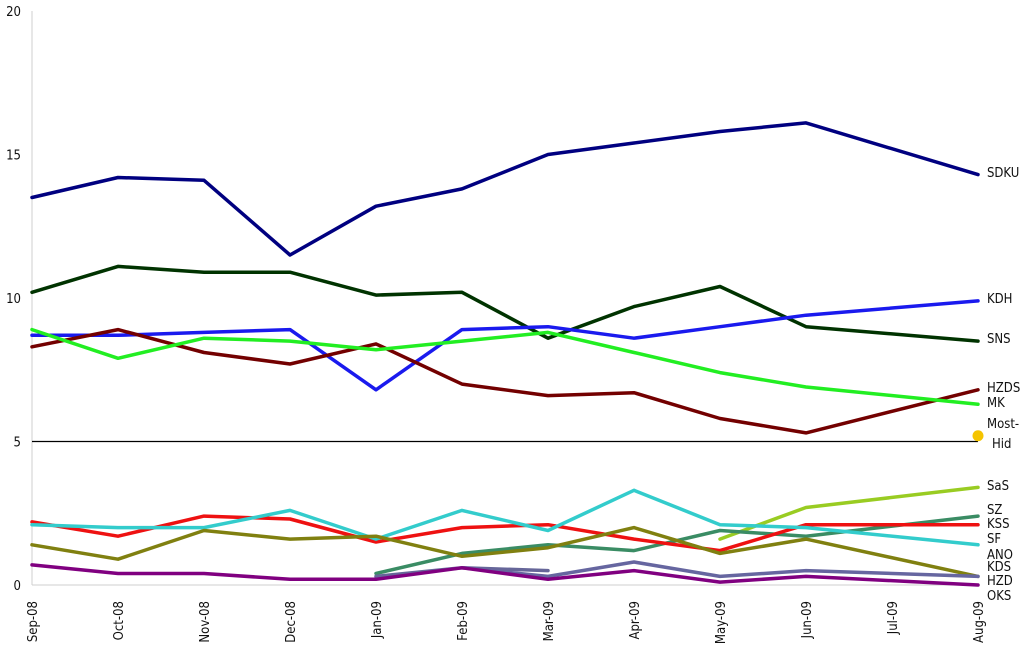 The width and height of the screenshot is (1024, 652). I want to click on series-label-sf: SF, so click(994, 539).